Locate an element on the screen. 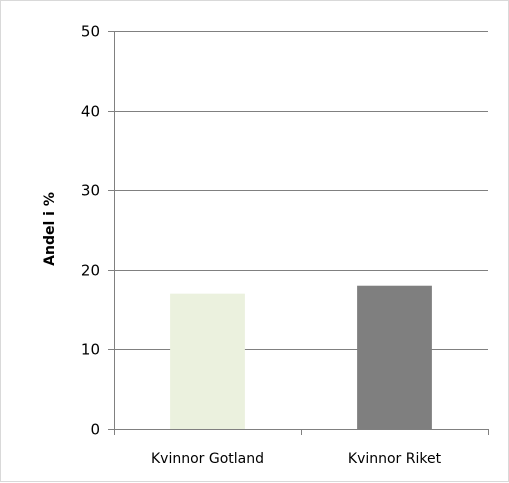  y-tick-label: 40 is located at coordinates (90, 112).